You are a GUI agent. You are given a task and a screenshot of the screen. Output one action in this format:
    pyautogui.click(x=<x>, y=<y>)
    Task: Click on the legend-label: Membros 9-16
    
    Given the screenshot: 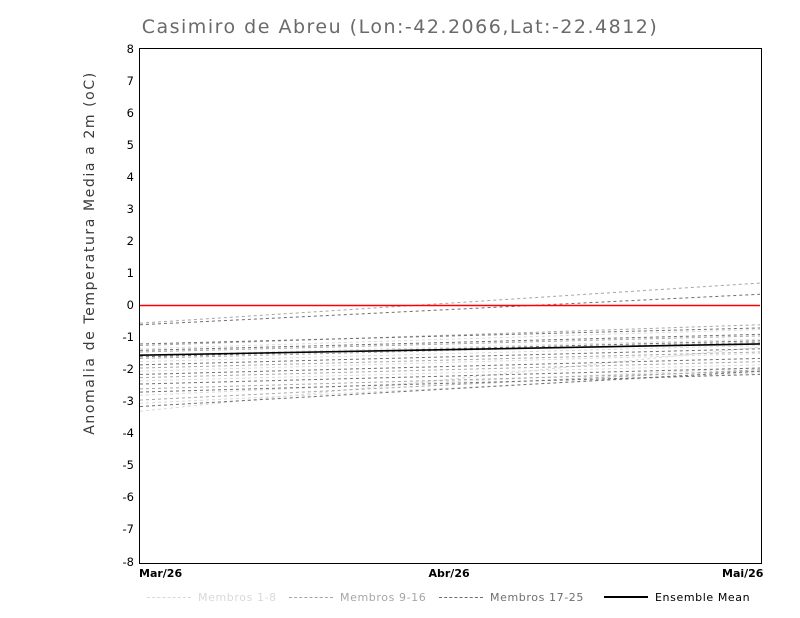 What is the action you would take?
    pyautogui.click(x=383, y=597)
    